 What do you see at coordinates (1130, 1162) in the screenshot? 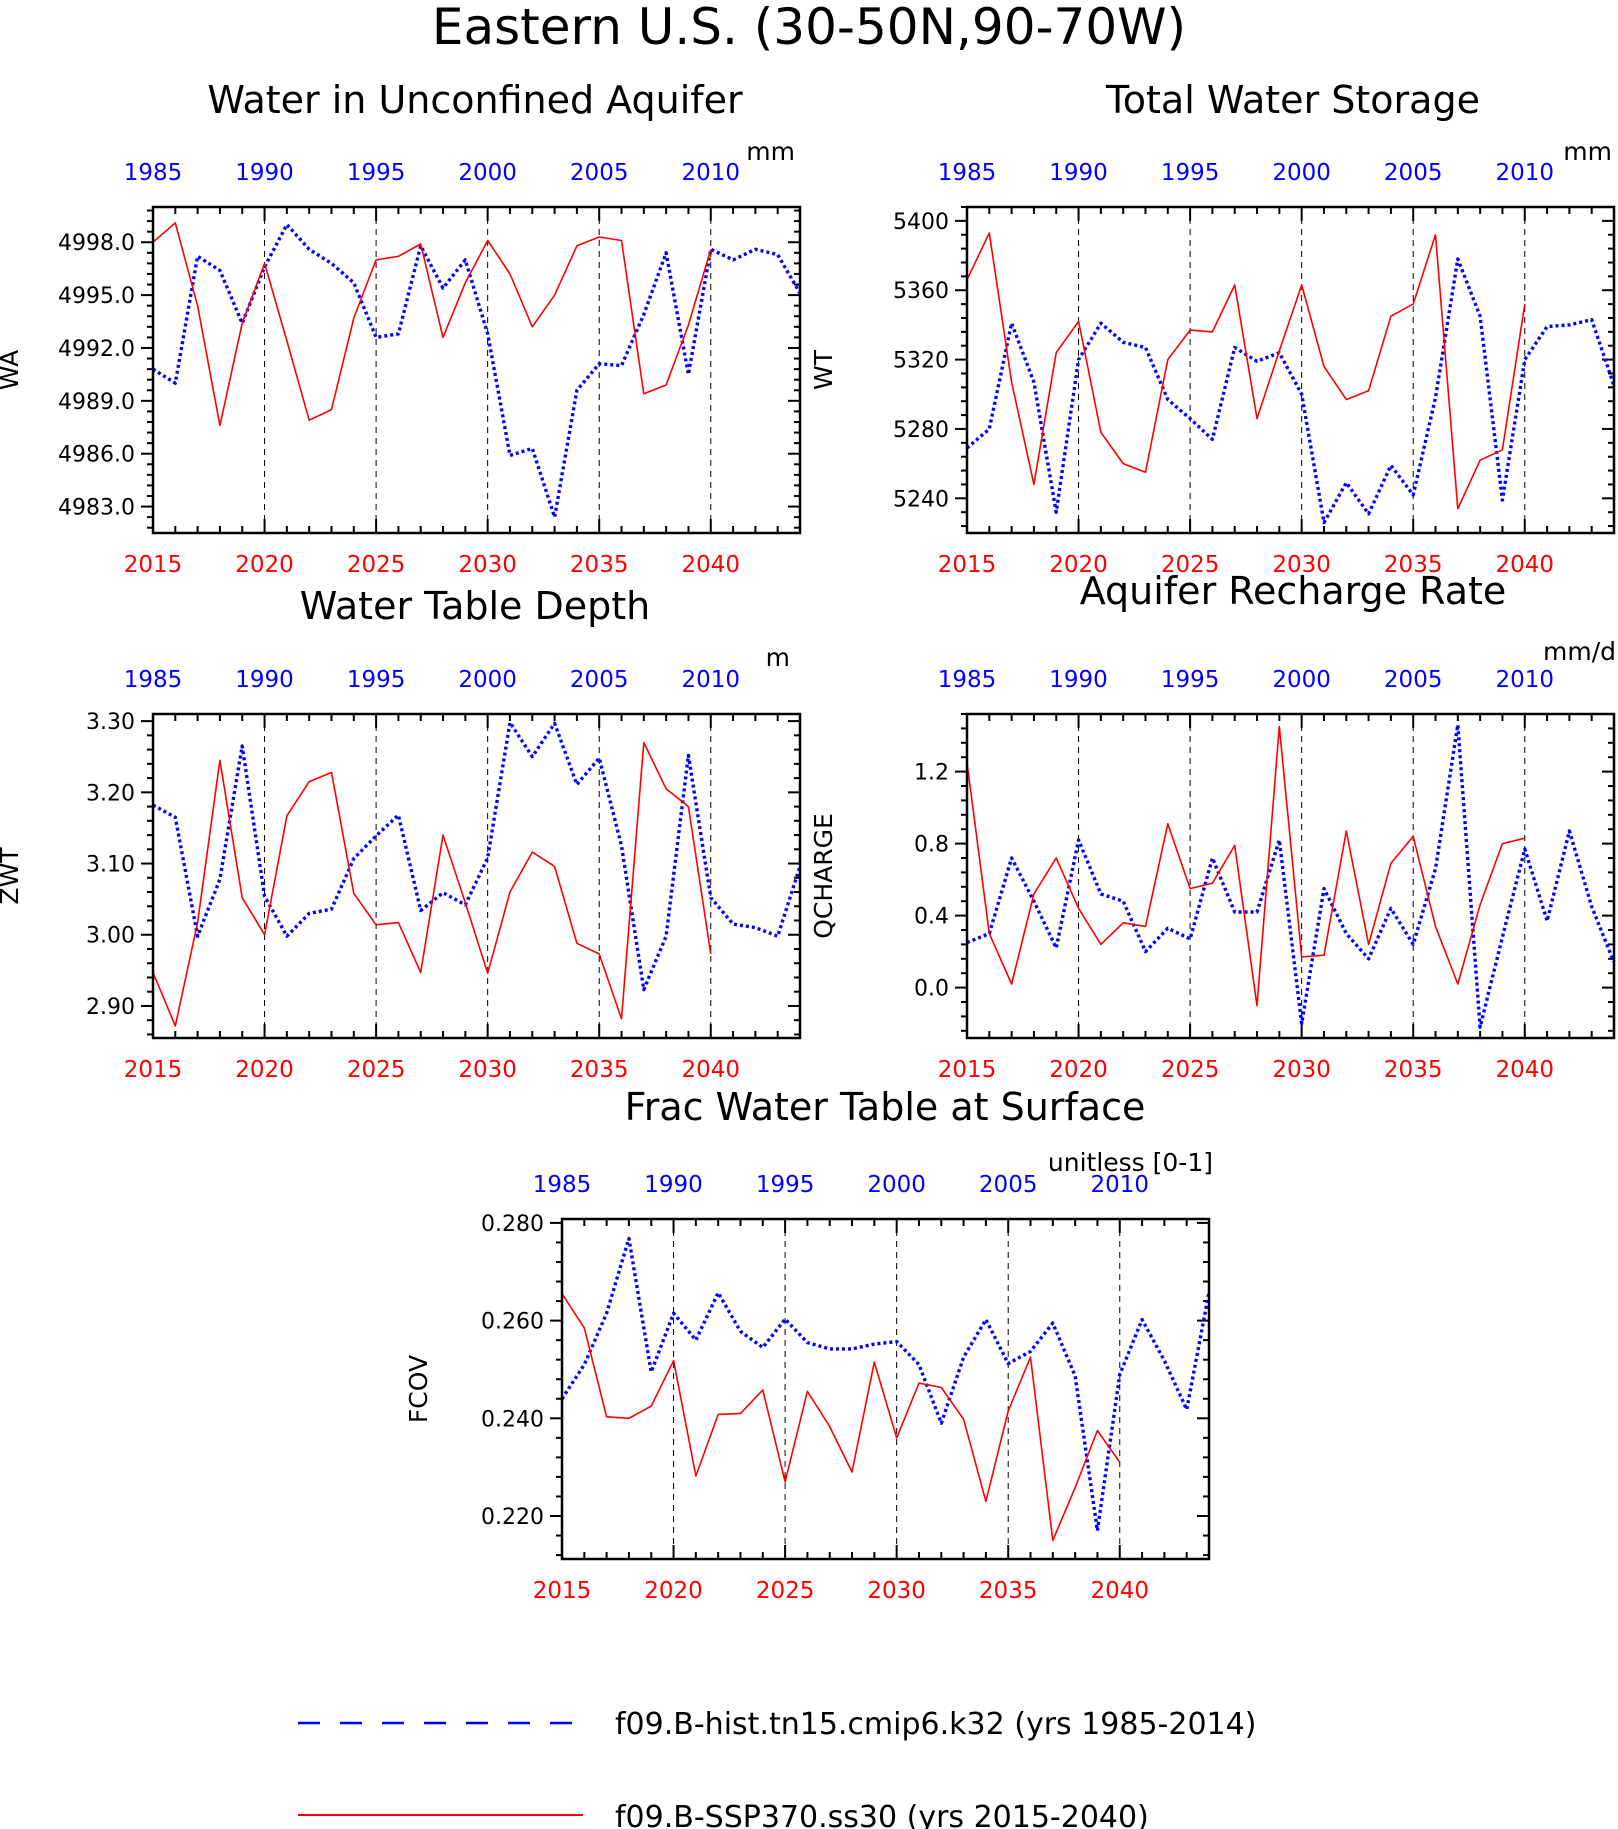
I see `units-label: unitless [0-1]` at bounding box center [1130, 1162].